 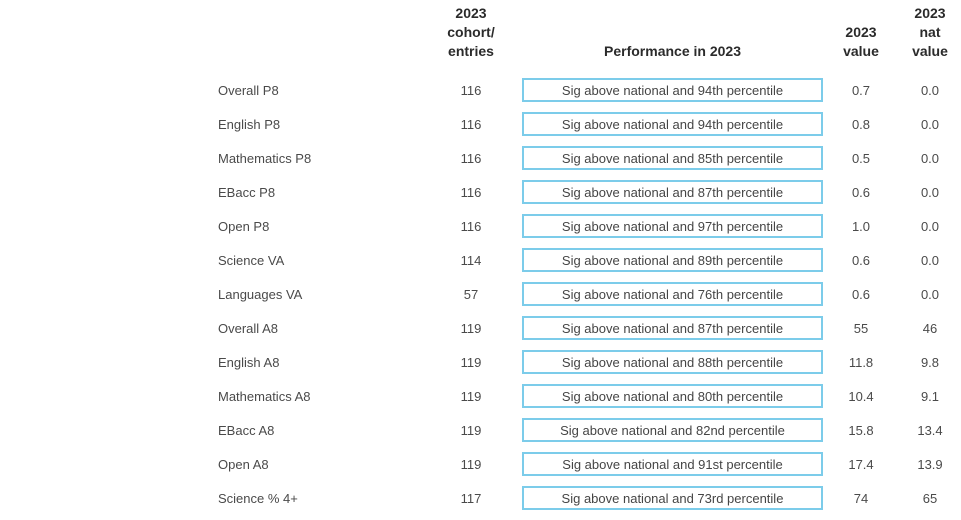 What do you see at coordinates (672, 226) in the screenshot?
I see `performance-indicator: Sig above national and 97th percentile` at bounding box center [672, 226].